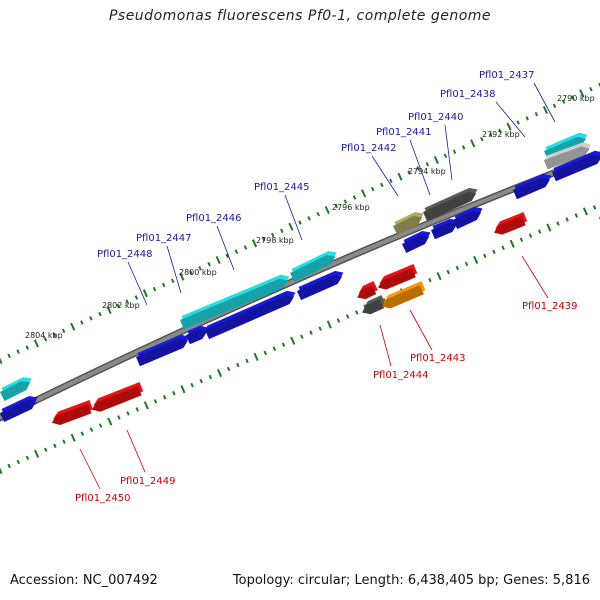 Image resolution: width=600 pixels, height=600 pixels. Describe the element at coordinates (369, 148) in the screenshot. I see `gene-label-forward: Pfl01_2442` at that location.